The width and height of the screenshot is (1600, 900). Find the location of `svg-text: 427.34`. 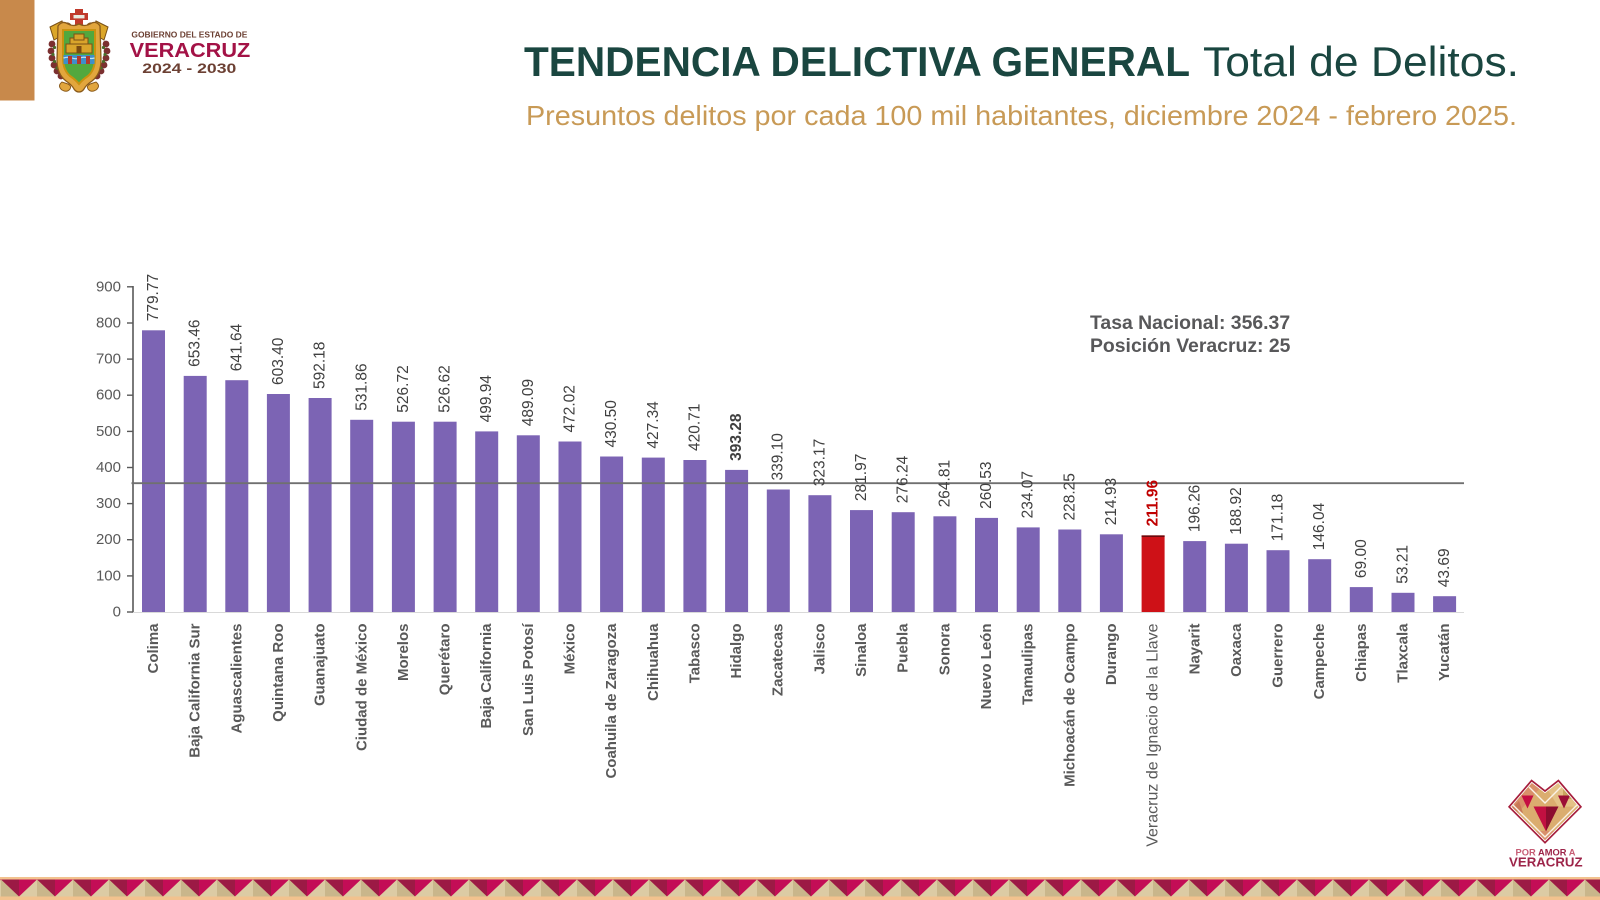

svg-text: 427.34 is located at coordinates (653, 425).